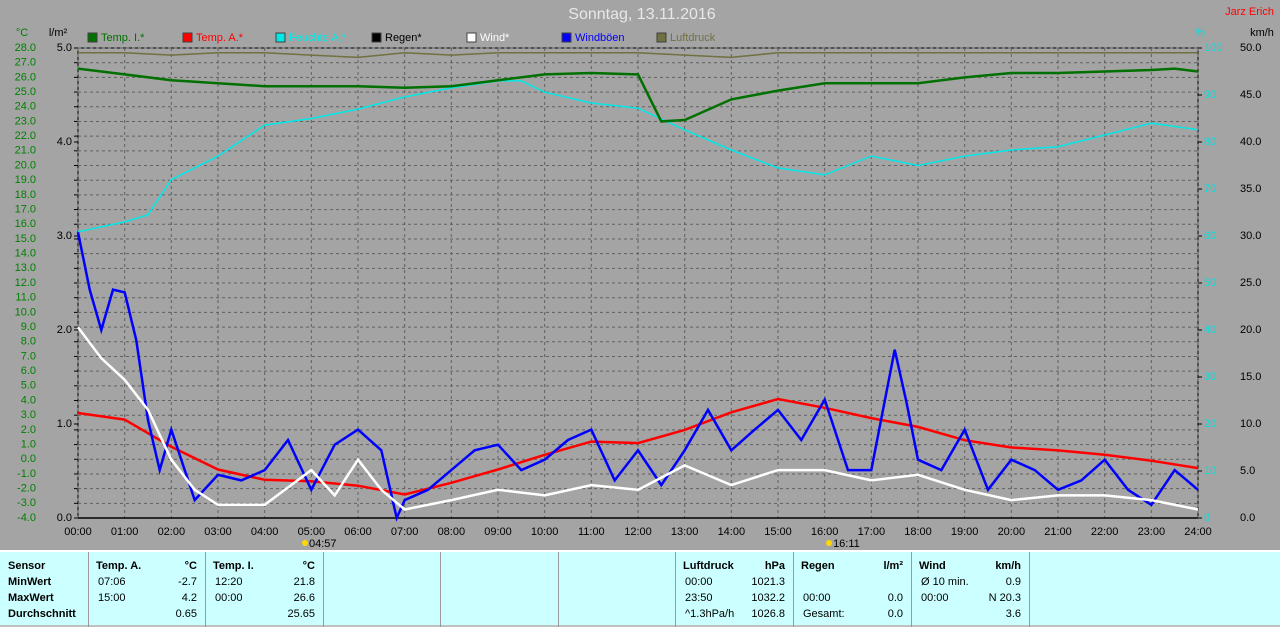 This screenshot has width=1280, height=627. What do you see at coordinates (1250, 189) in the screenshot?
I see `y-tick-label: 35.0` at bounding box center [1250, 189].